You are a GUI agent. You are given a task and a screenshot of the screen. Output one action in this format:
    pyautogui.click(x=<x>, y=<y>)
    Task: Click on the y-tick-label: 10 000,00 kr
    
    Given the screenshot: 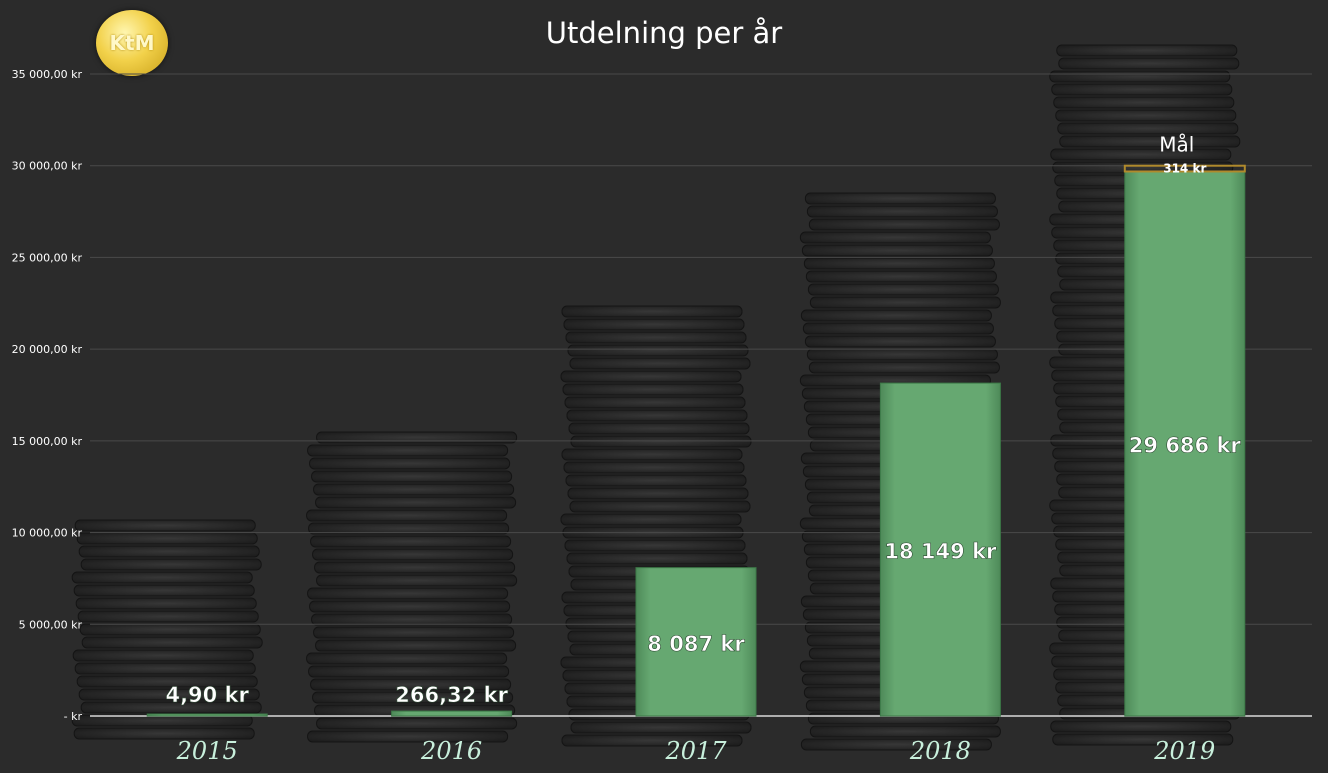 What is the action you would take?
    pyautogui.click(x=47, y=533)
    